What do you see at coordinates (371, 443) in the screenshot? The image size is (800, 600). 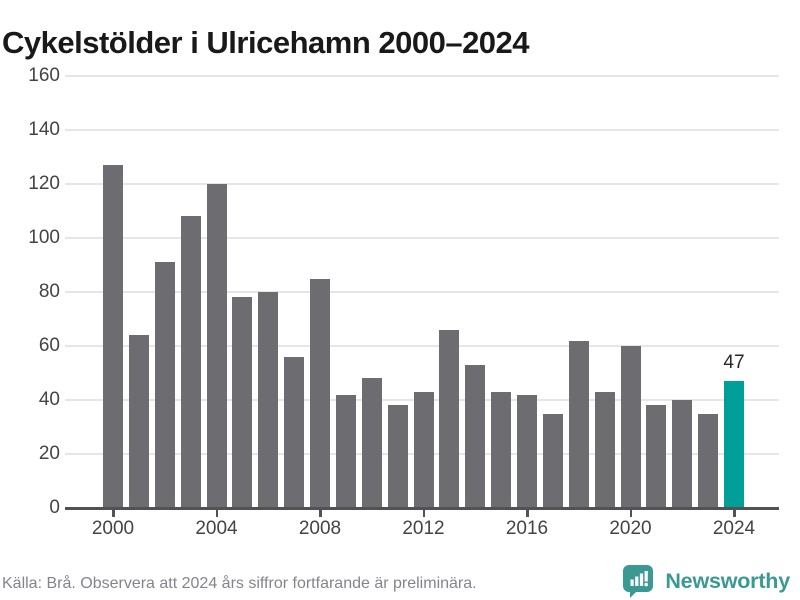 I see `bar-2010` at bounding box center [371, 443].